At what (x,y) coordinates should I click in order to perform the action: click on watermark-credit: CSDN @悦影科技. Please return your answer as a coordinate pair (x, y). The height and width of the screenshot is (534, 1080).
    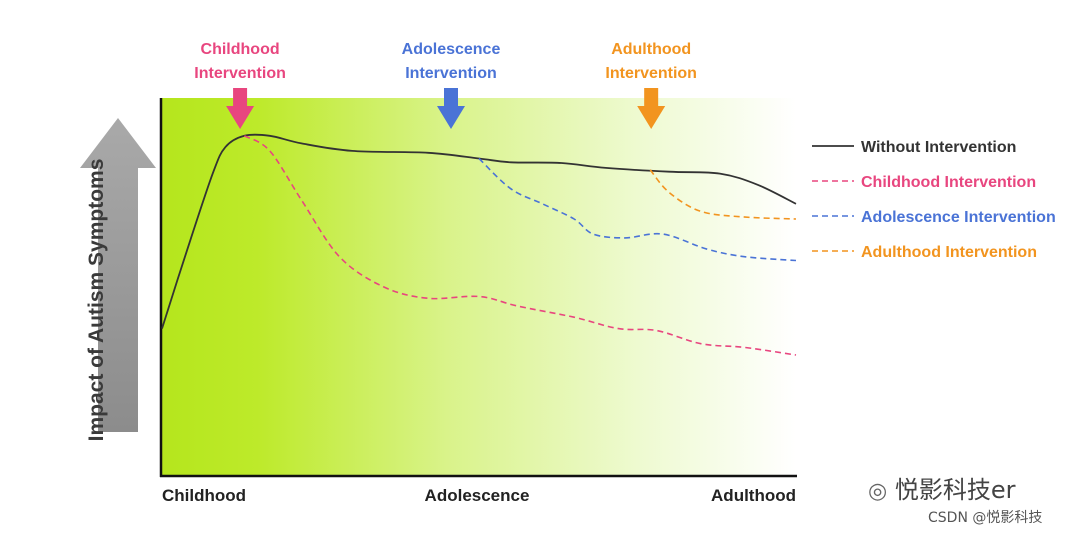
    Looking at the image, I should click on (985, 518).